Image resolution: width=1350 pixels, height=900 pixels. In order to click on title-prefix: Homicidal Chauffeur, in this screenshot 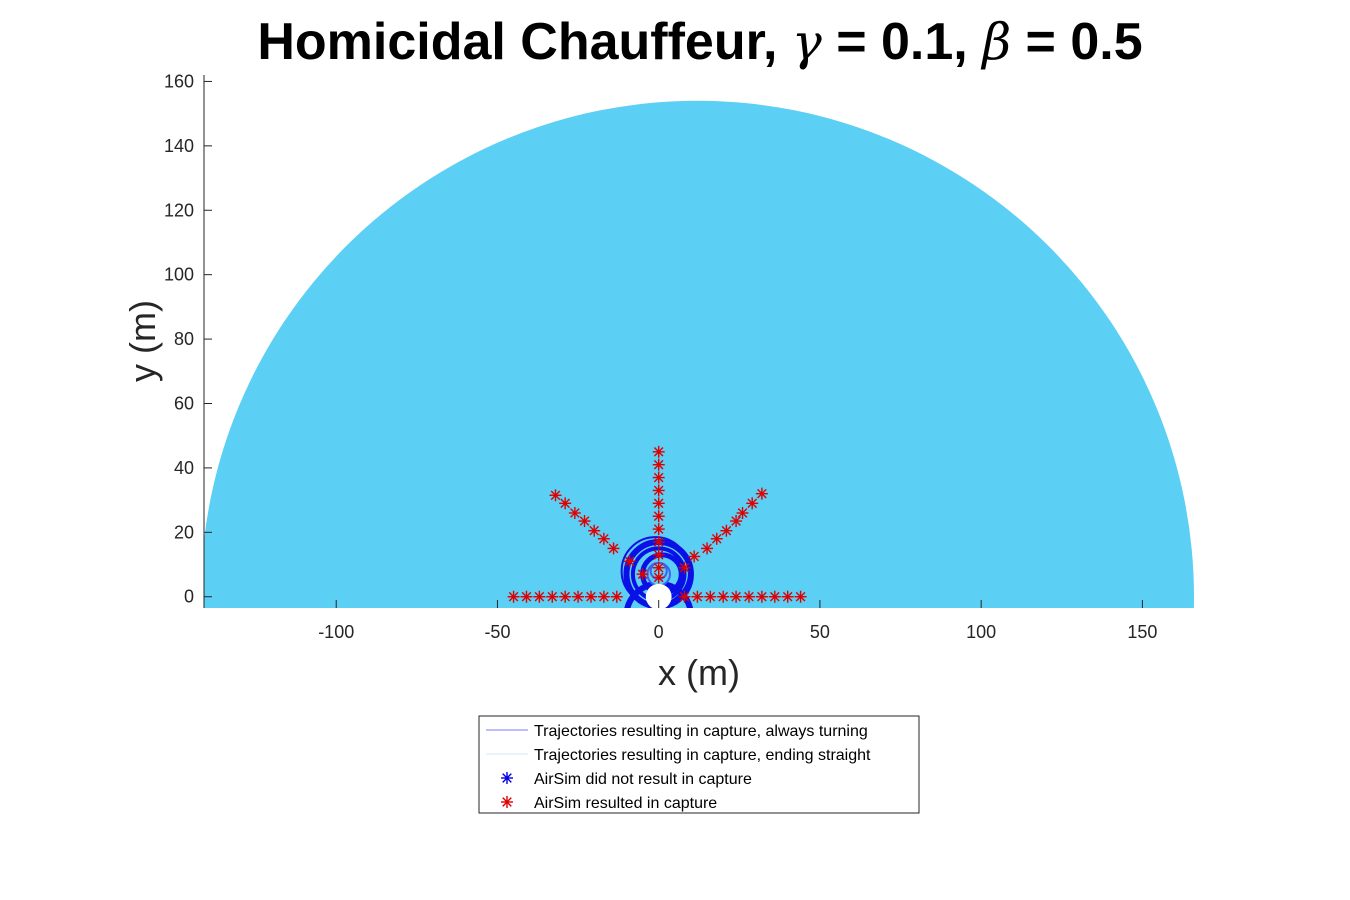, I will do `click(524, 42)`.